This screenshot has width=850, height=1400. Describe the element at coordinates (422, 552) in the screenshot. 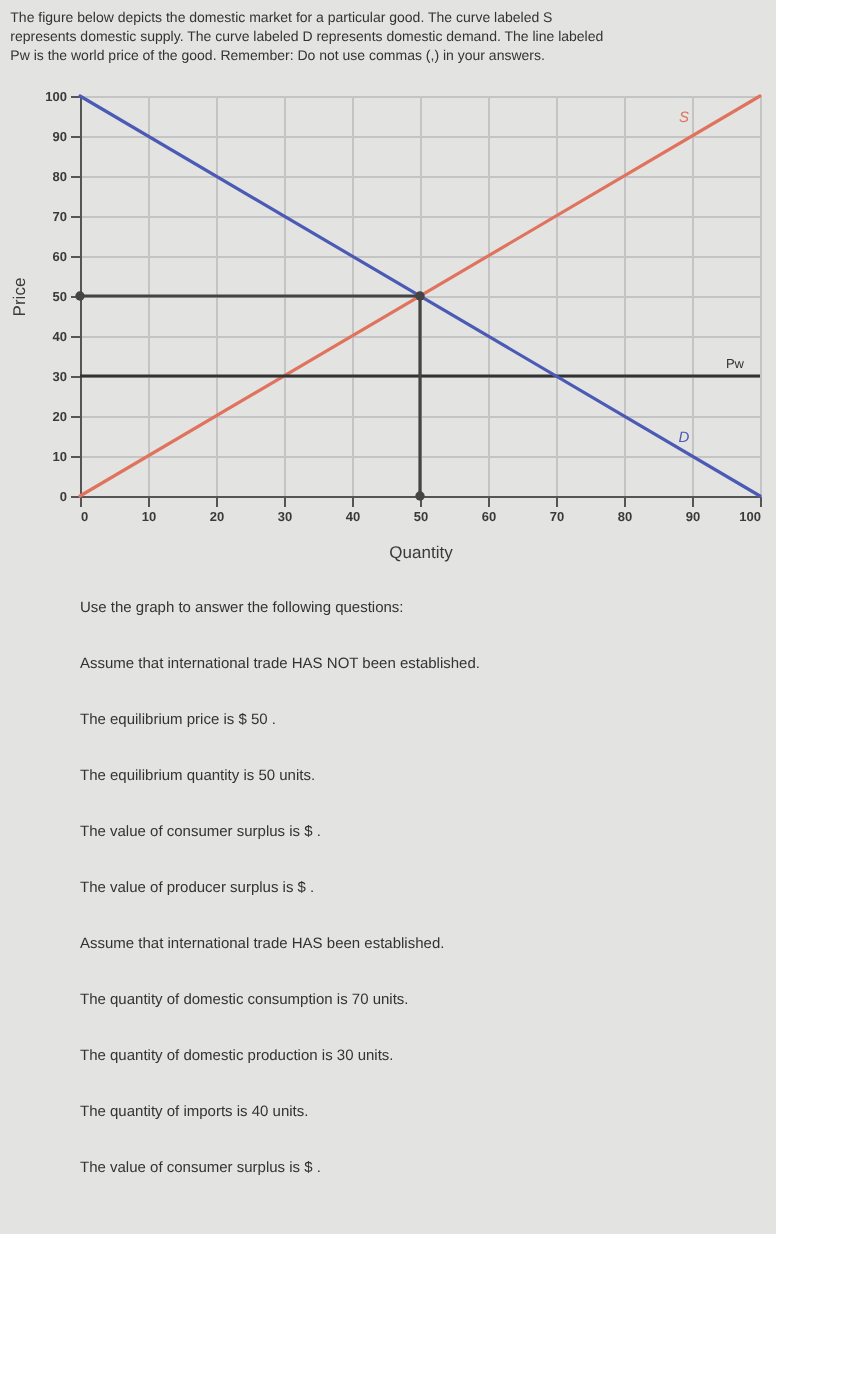

I see `x-axis-title: Quantity` at that location.